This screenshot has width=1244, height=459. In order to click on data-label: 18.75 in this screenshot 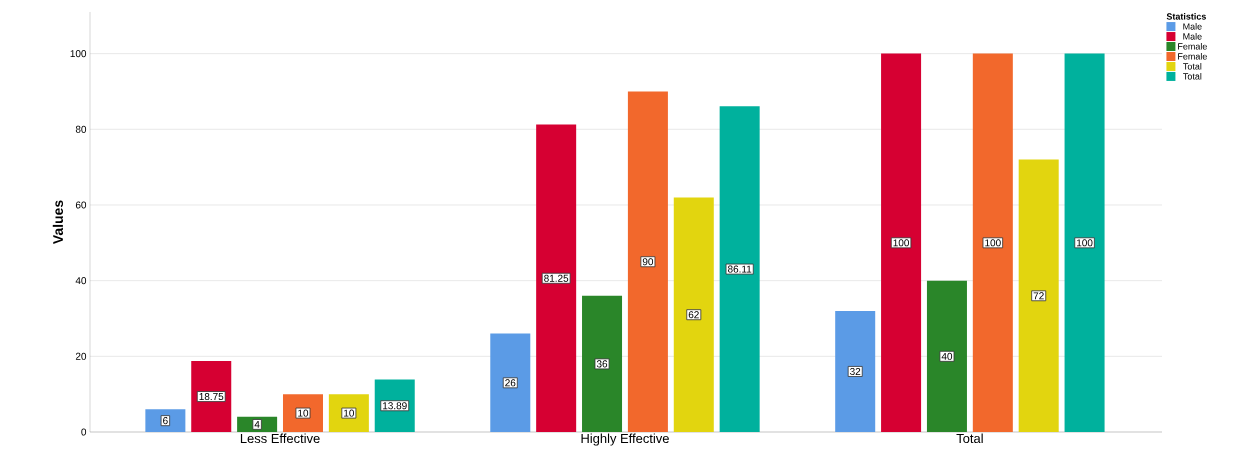, I will do `click(211, 397)`.